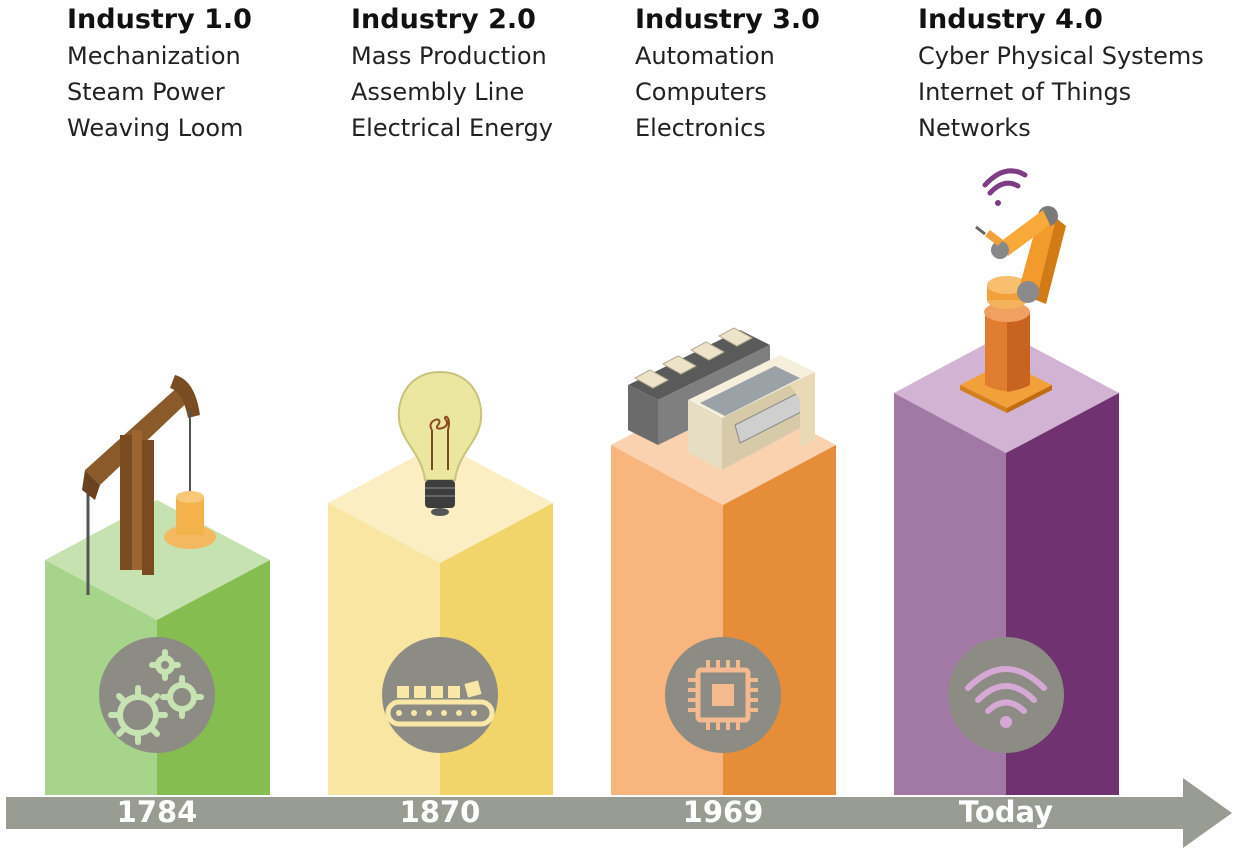 The image size is (1234, 857). What do you see at coordinates (438, 92) in the screenshot?
I see `stage-2-item-2: Assembly Line` at bounding box center [438, 92].